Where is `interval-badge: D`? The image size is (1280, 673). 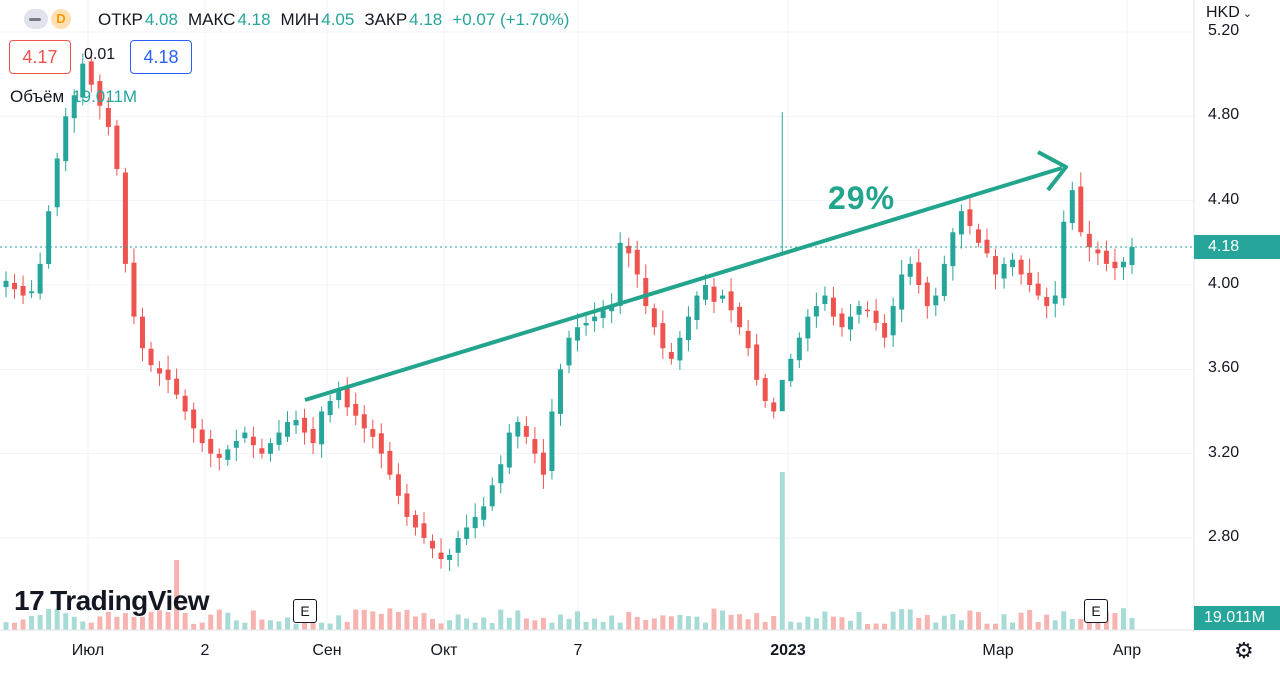
interval-badge: D is located at coordinates (61, 19).